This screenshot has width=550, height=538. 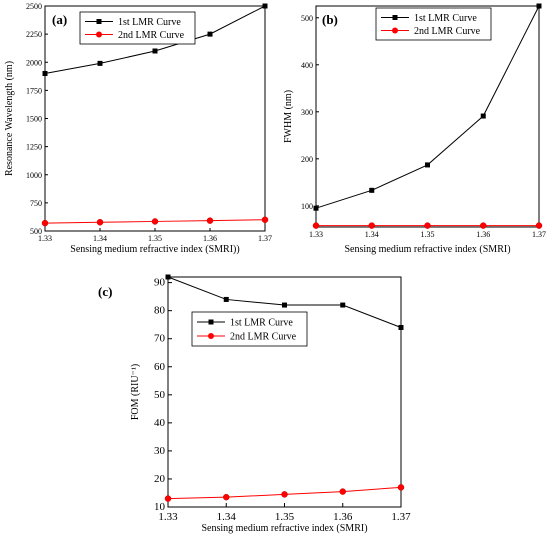 I want to click on y-tick-label: 2000, so click(x=34, y=62).